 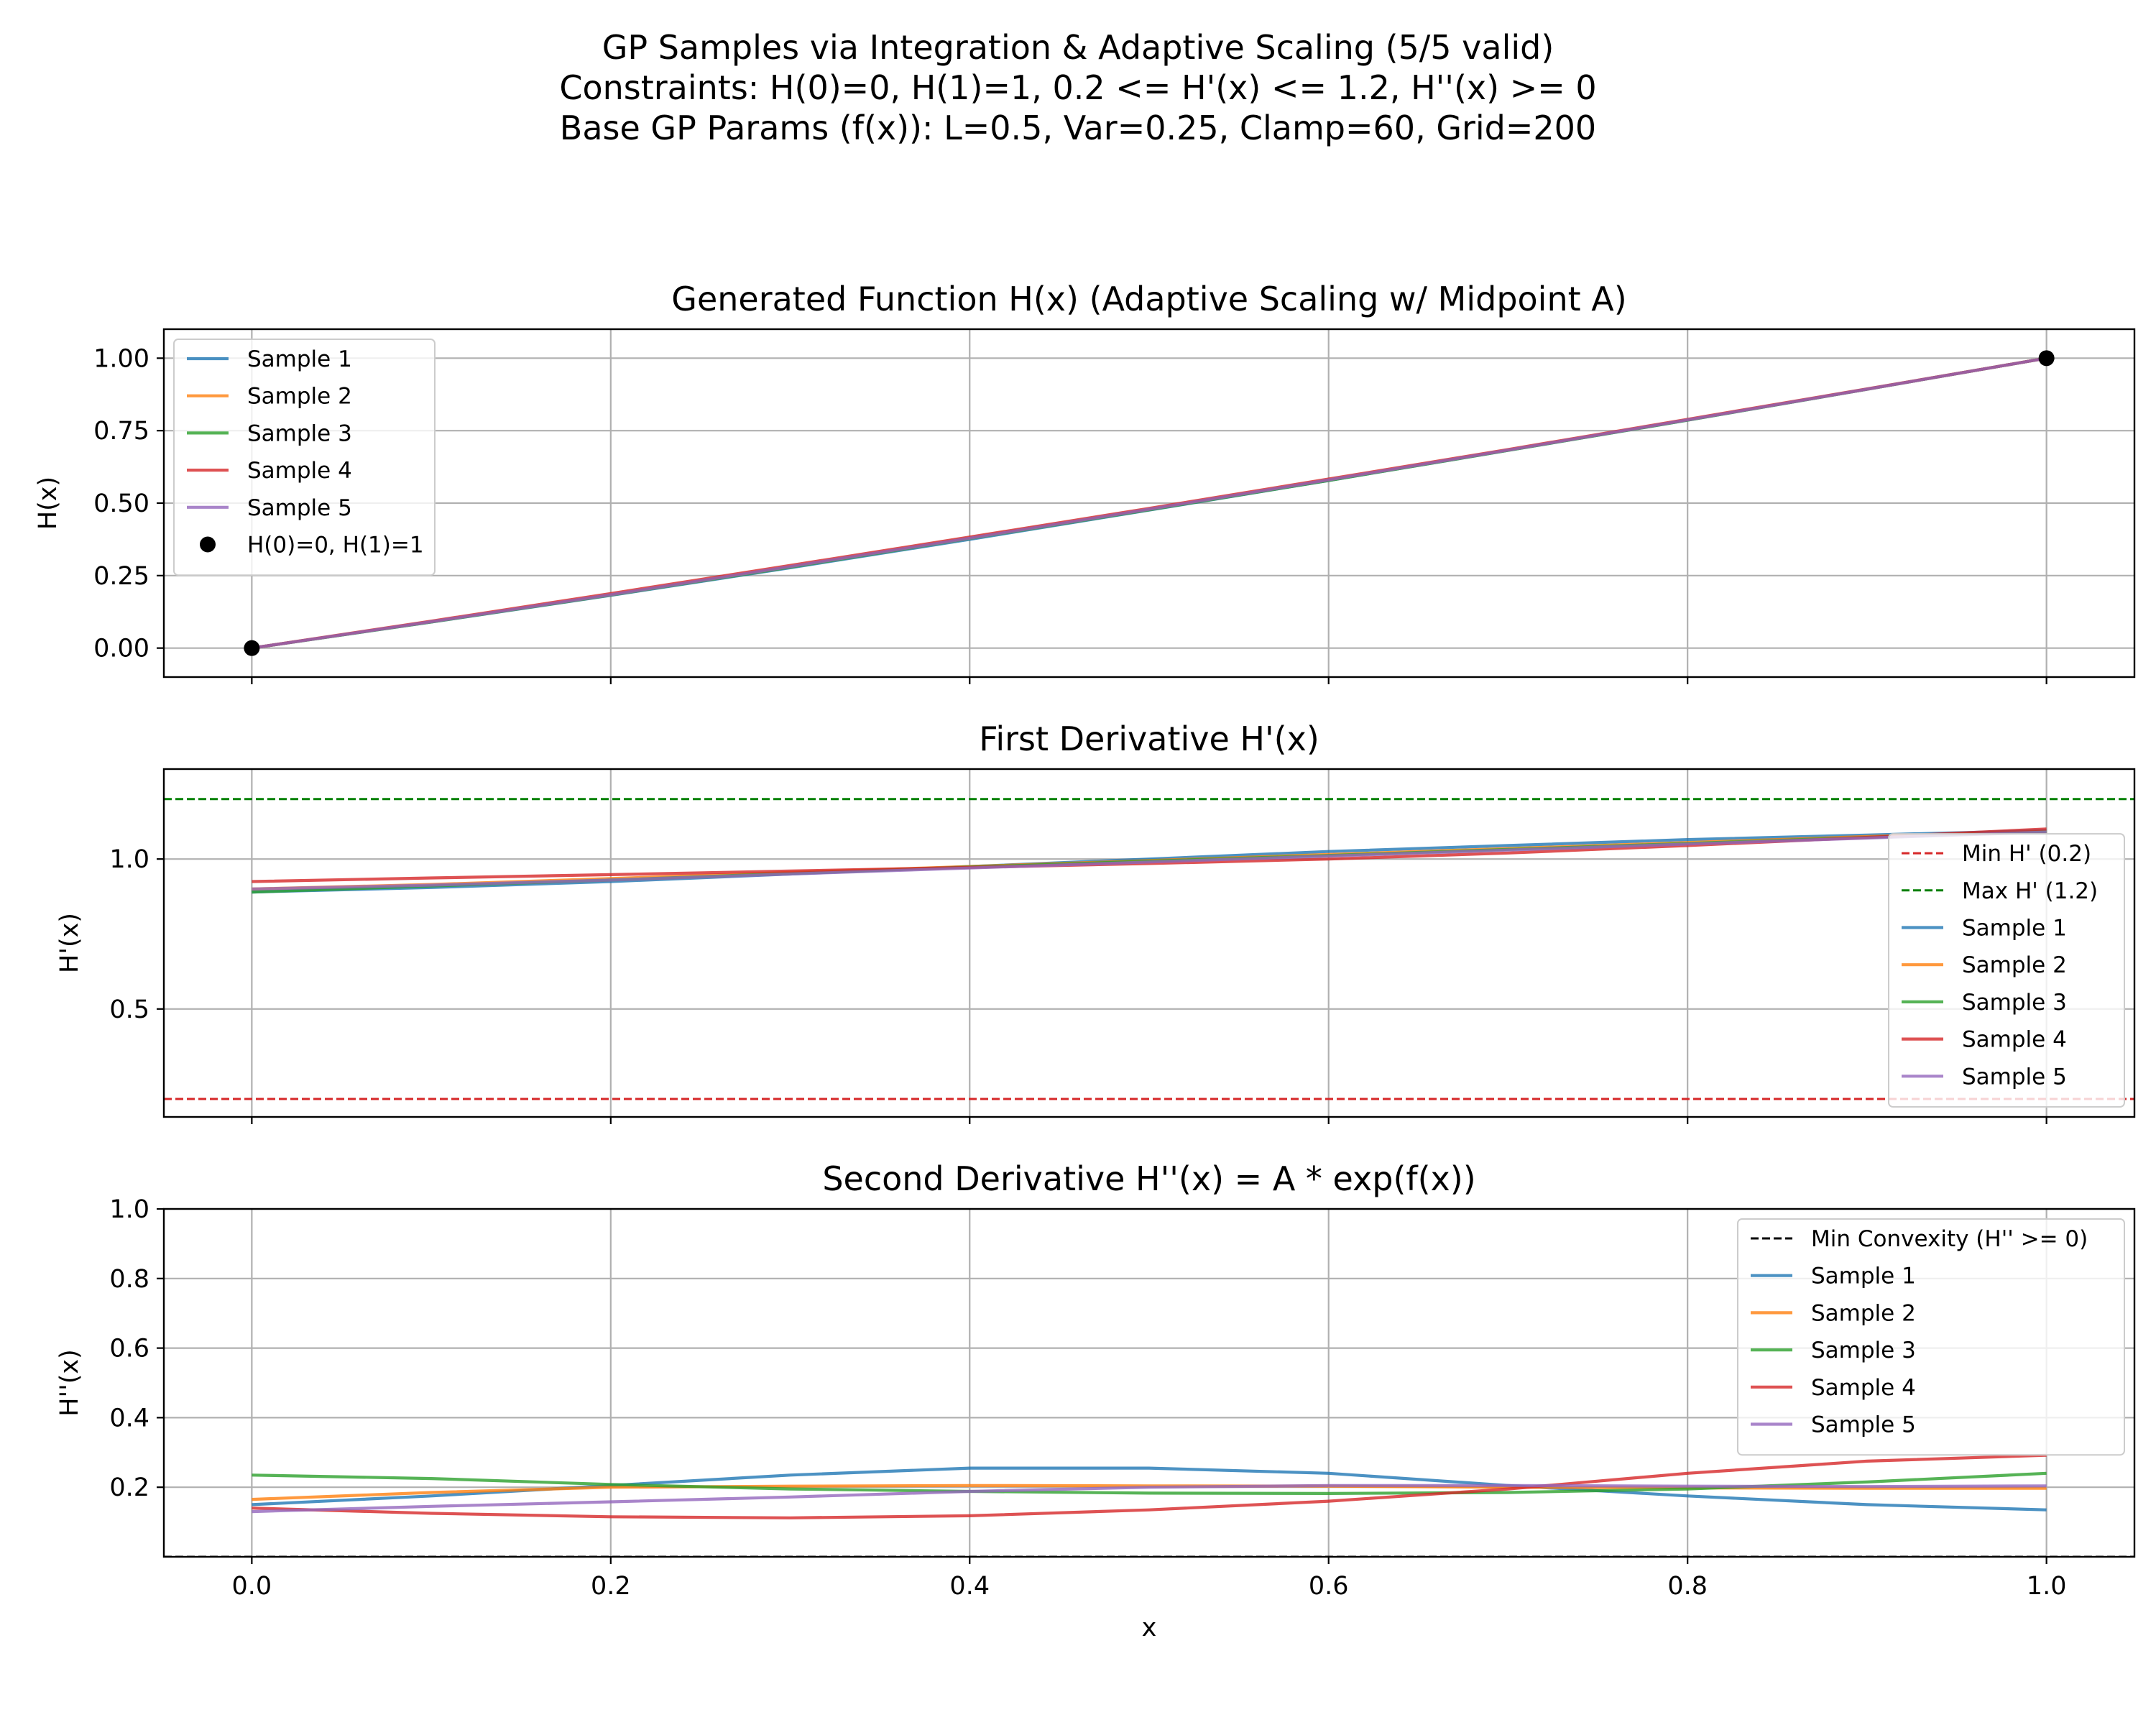 I want to click on y-tick-label: 0.50, so click(x=121, y=503).